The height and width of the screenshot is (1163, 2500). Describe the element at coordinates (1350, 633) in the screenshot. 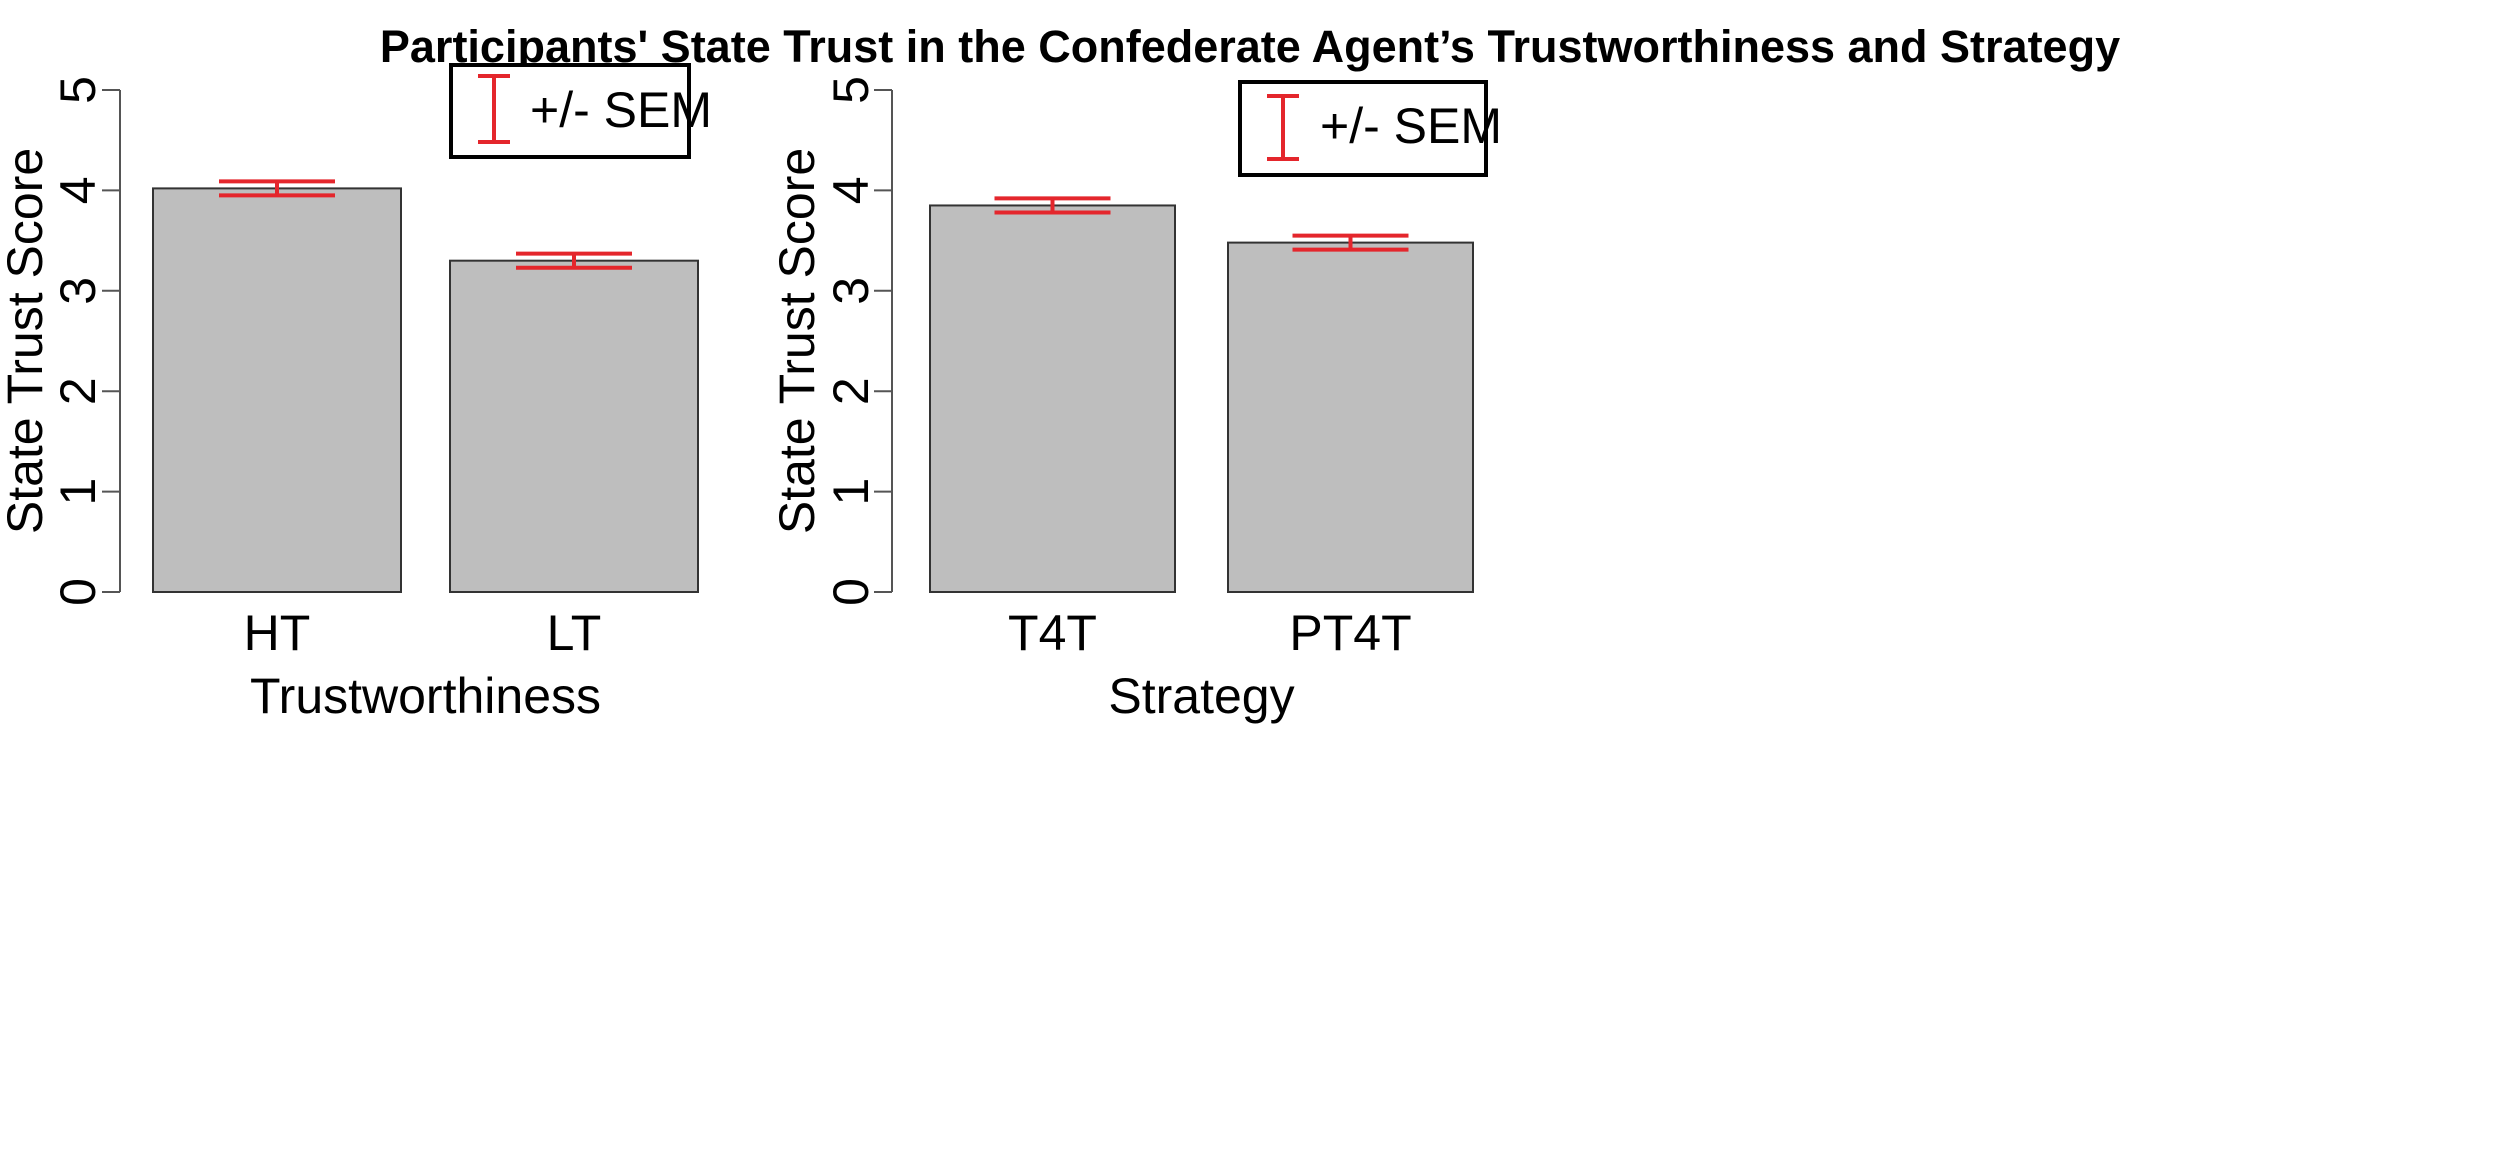

I see `x-category-label: PT4T` at that location.